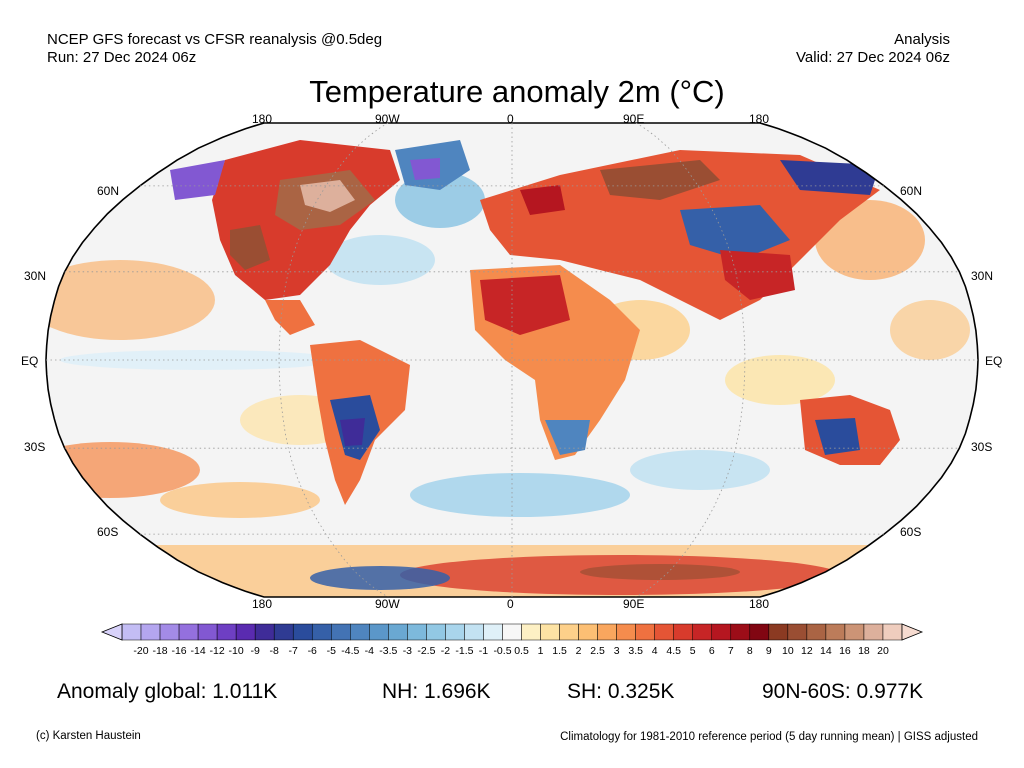 This screenshot has height=768, width=1024. I want to click on colorbar-tick-label: -4.5, so click(350, 651).